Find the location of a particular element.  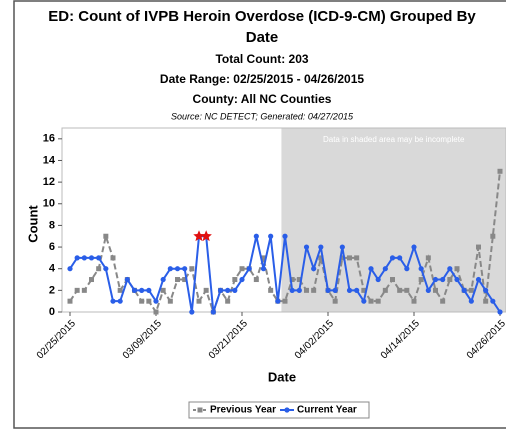

shade-label: Data in shaded area may be incomplete is located at coordinates (394, 139).